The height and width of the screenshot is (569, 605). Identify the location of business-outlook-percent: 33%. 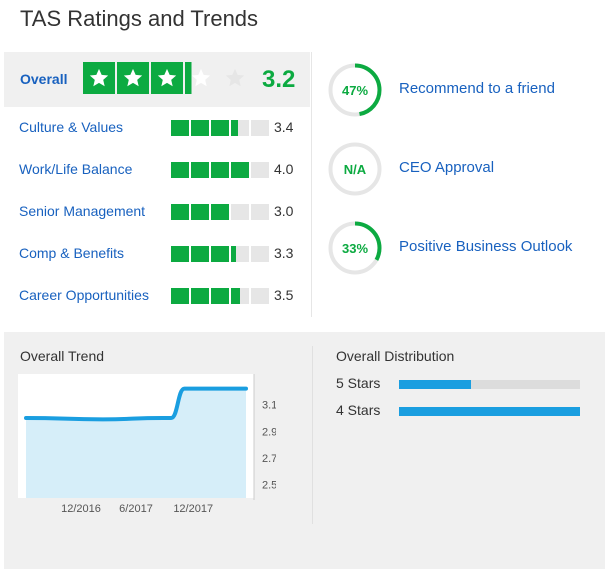
(355, 248).